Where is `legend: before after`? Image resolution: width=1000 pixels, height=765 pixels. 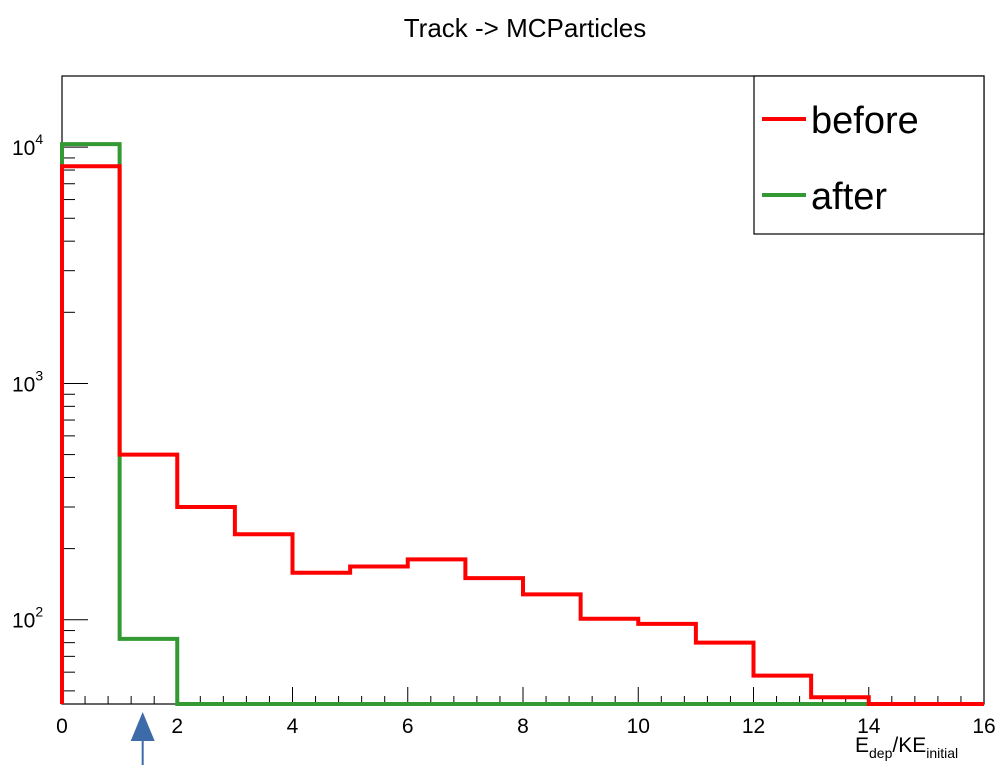
legend: before after is located at coordinates (869, 155).